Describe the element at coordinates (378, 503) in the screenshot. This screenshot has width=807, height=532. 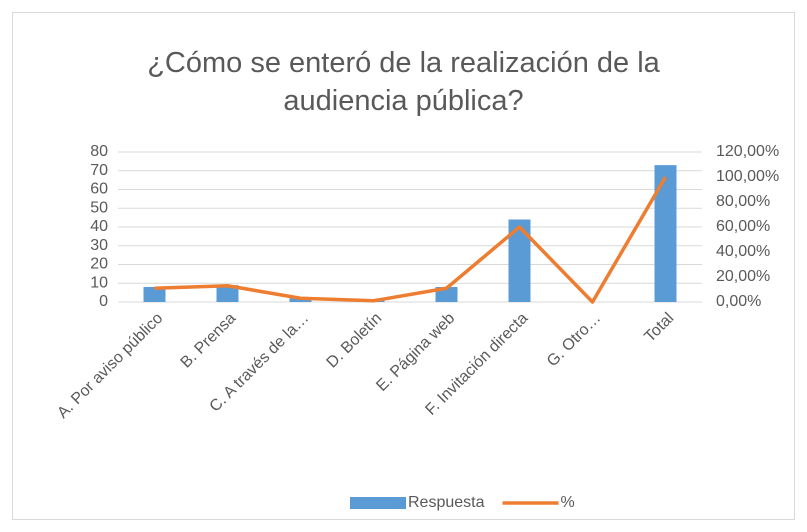
I see `legend-swatch` at that location.